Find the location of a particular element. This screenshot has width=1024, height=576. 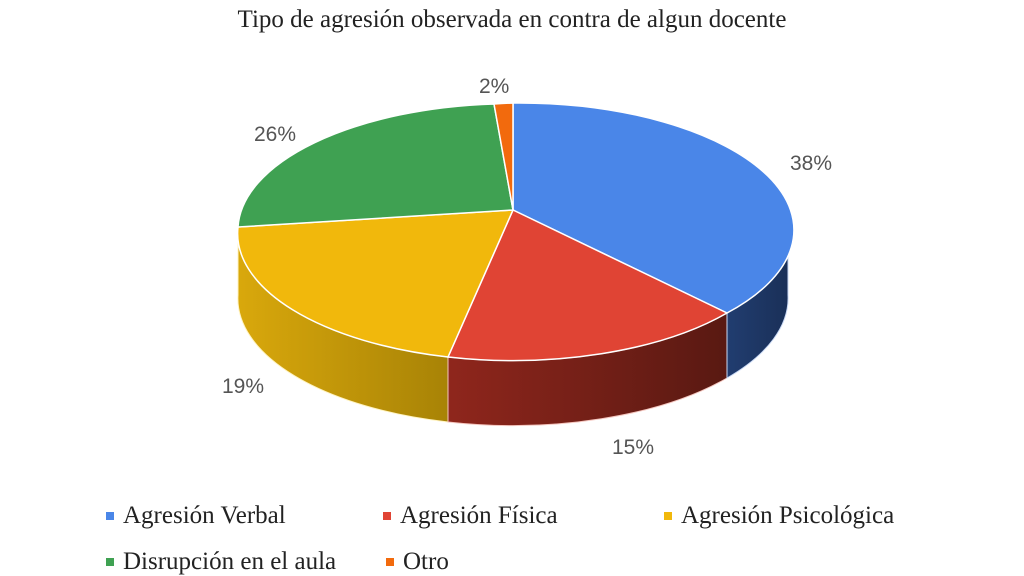

legend-item-verbal: Agresión Verbal is located at coordinates (196, 516).